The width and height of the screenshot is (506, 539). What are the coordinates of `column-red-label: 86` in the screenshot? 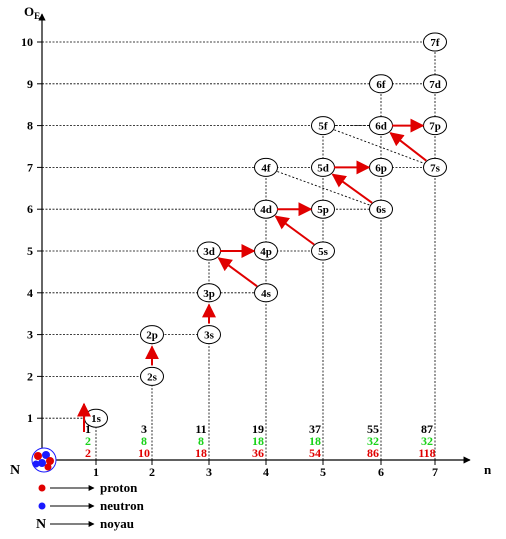 It's located at (373, 453).